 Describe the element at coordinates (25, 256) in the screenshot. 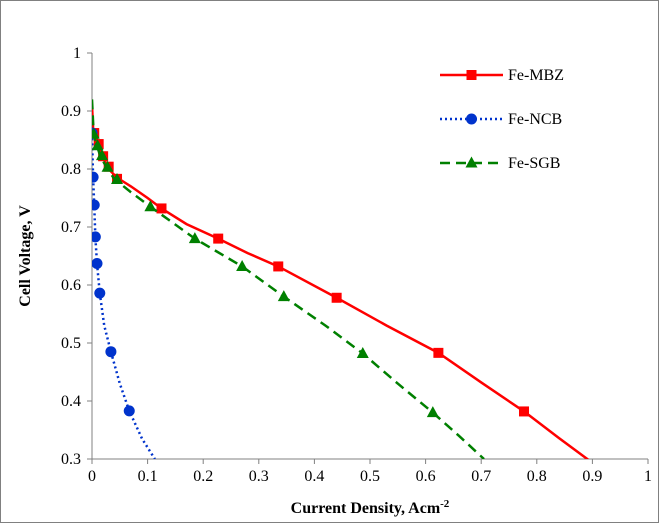

I see `y-axis-title: Cell Voltage, V` at that location.